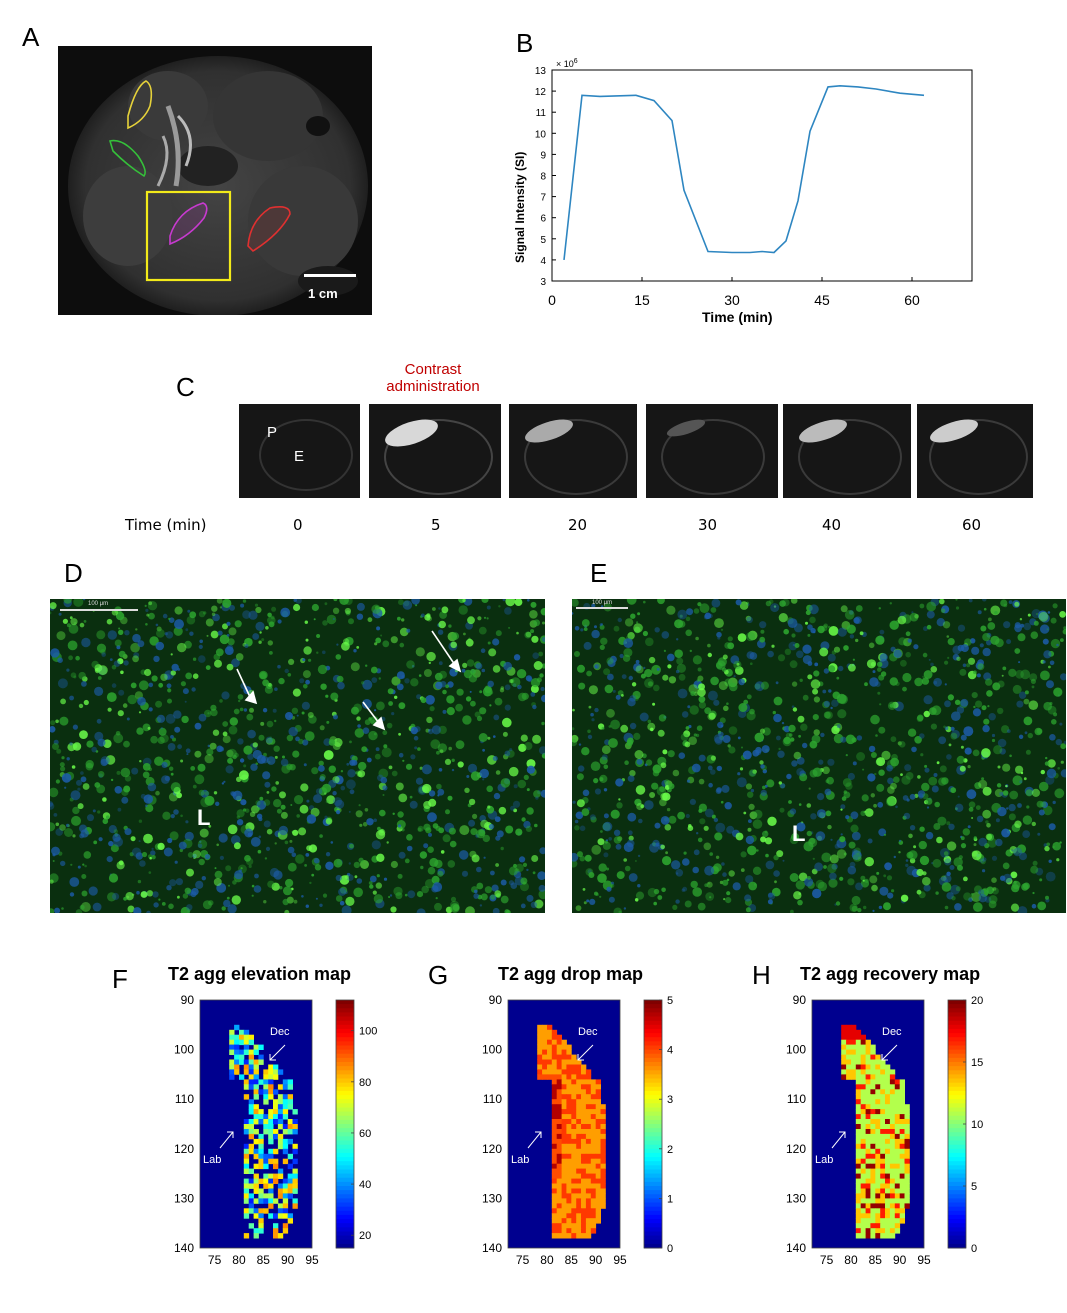 This screenshot has width=1067, height=1313. What do you see at coordinates (184, 1149) in the screenshot?
I see `heatmap-y-tick: 120` at bounding box center [184, 1149].